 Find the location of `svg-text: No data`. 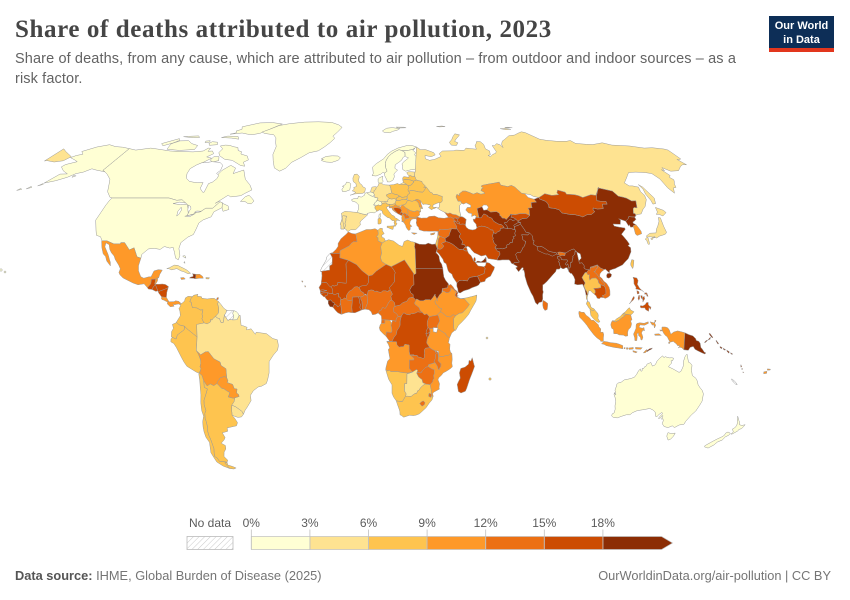

svg-text: No data is located at coordinates (210, 523).